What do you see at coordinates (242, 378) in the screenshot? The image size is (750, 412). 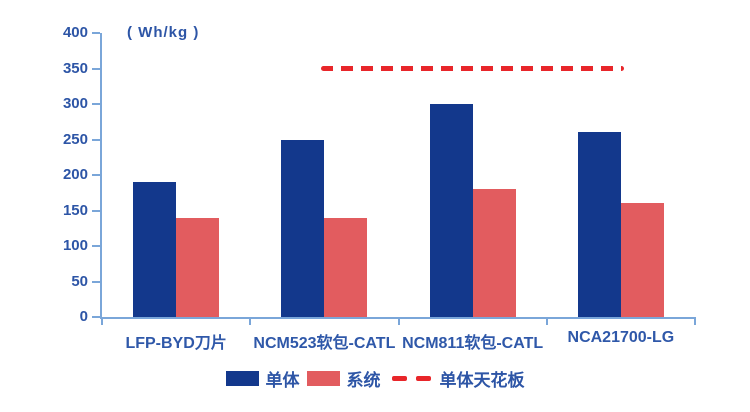 I see `legend-swatch-cell` at bounding box center [242, 378].